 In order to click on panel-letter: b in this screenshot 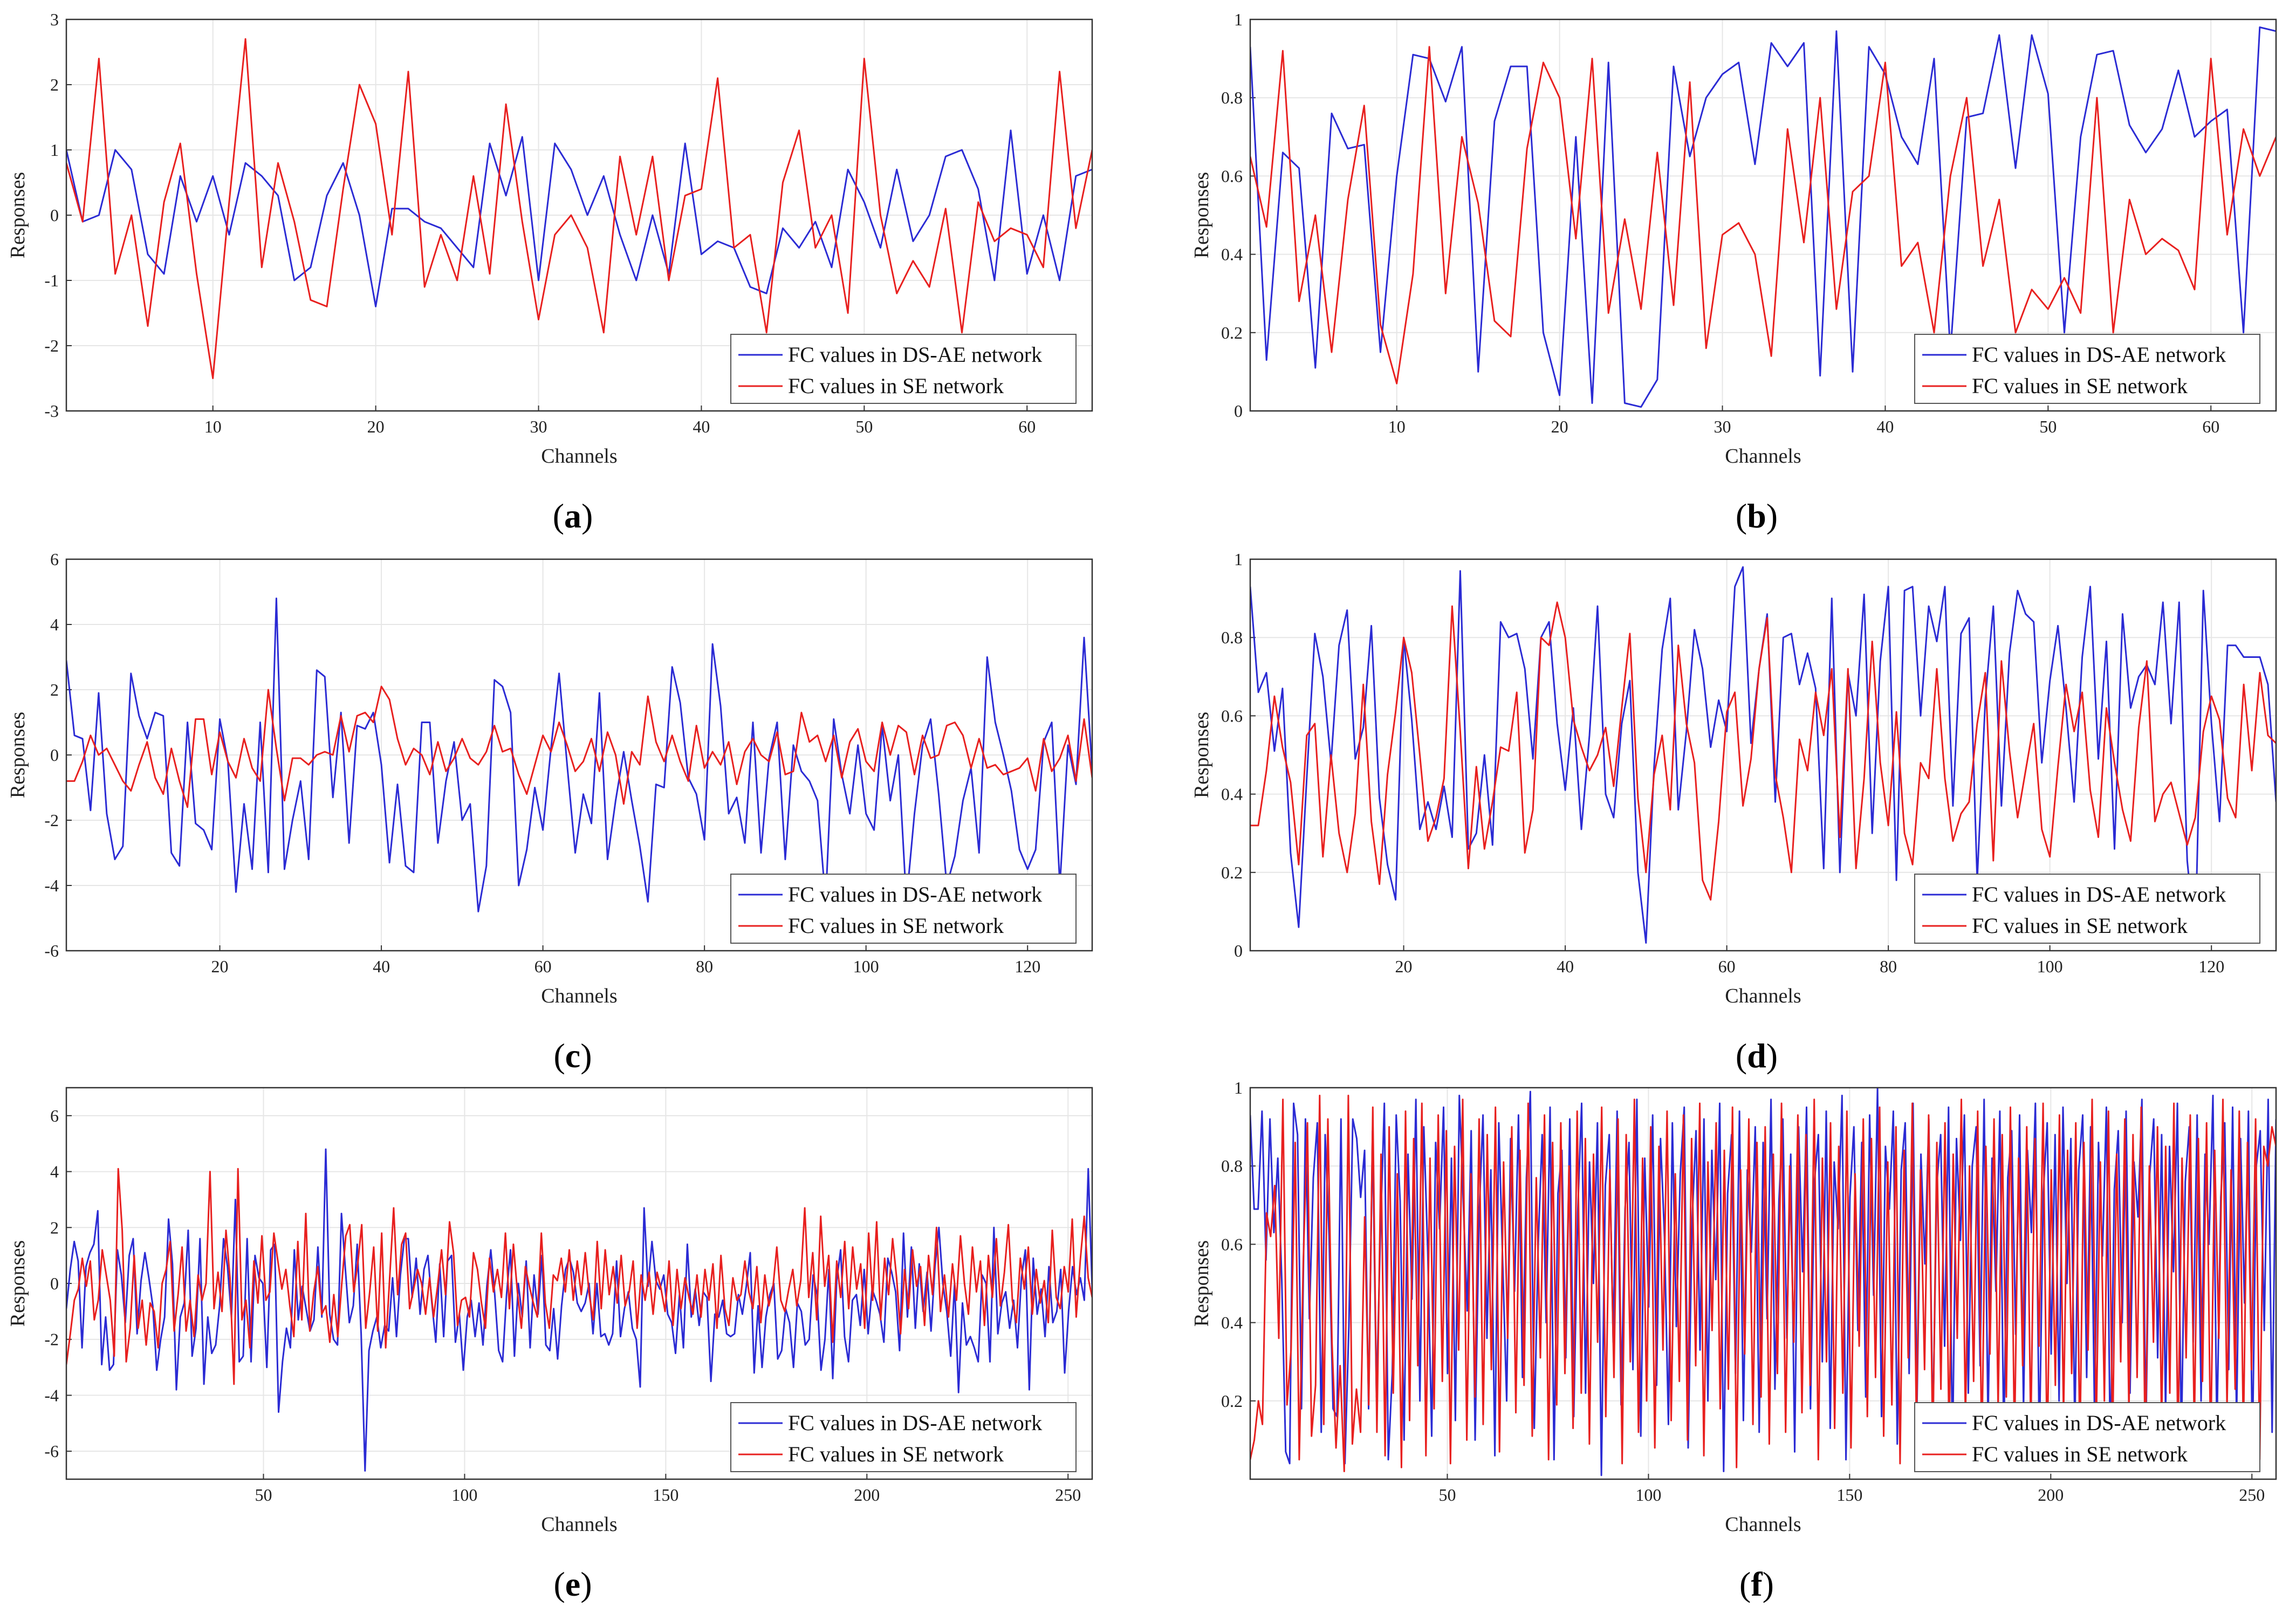, I will do `click(1757, 516)`.